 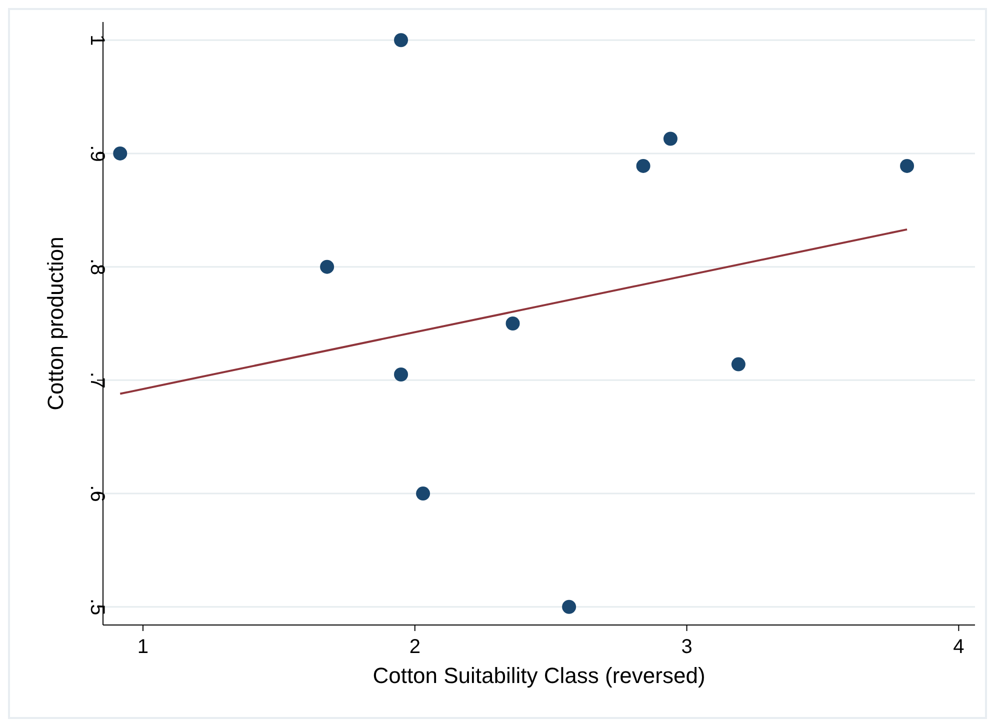 What do you see at coordinates (539, 675) in the screenshot?
I see `x-axis-title: Cotton Suitability Class (reversed)` at bounding box center [539, 675].